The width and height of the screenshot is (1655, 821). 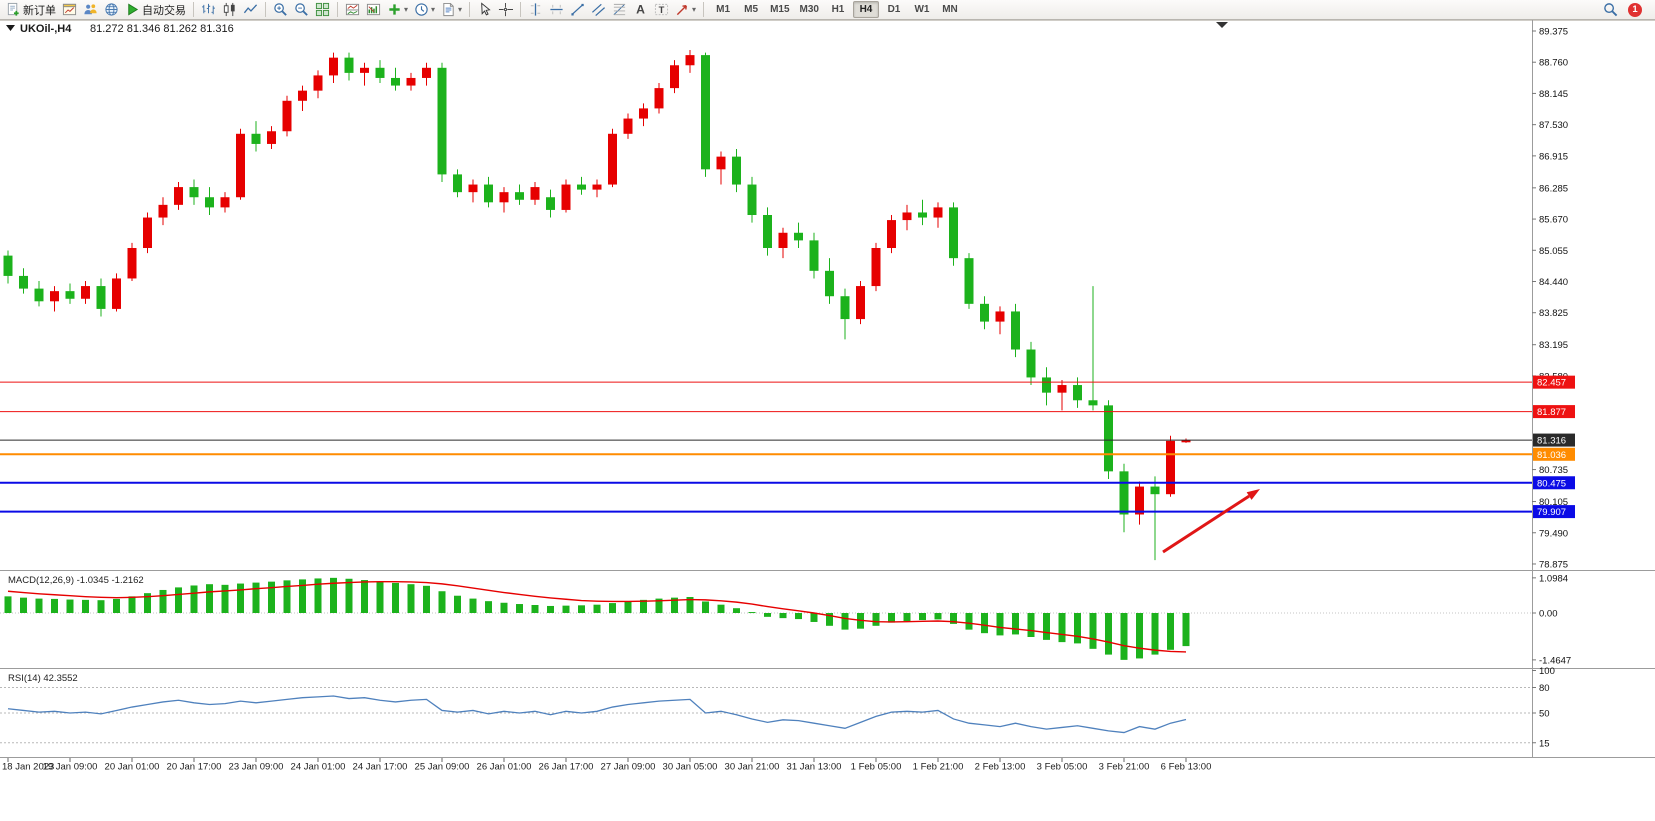 I want to click on macd-axis-label: 1.0984, so click(x=1553, y=578).